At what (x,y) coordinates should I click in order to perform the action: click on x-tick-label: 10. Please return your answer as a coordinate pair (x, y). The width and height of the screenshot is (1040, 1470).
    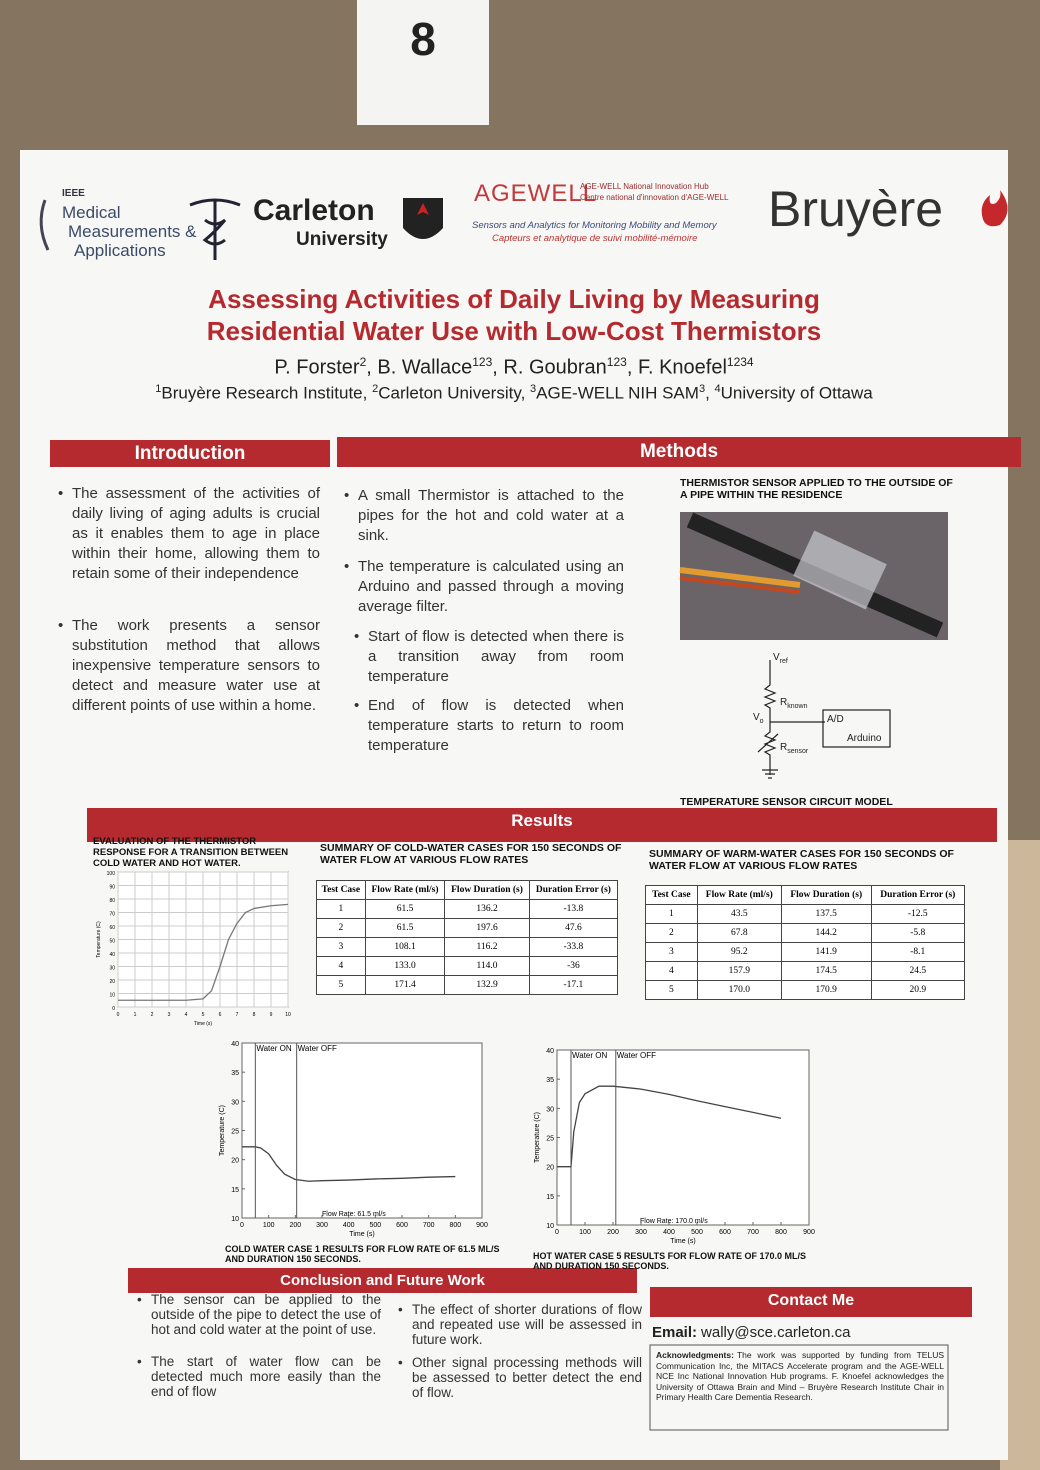
    Looking at the image, I should click on (288, 1015).